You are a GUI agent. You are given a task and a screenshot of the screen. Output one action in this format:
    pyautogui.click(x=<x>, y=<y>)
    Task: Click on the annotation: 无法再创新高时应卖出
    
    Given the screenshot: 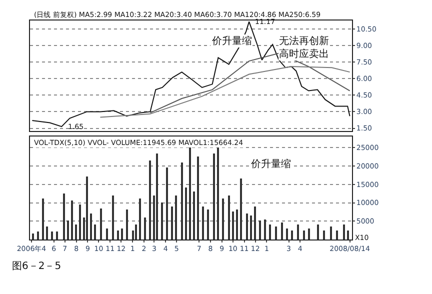 What is the action you would take?
    pyautogui.click(x=304, y=47)
    